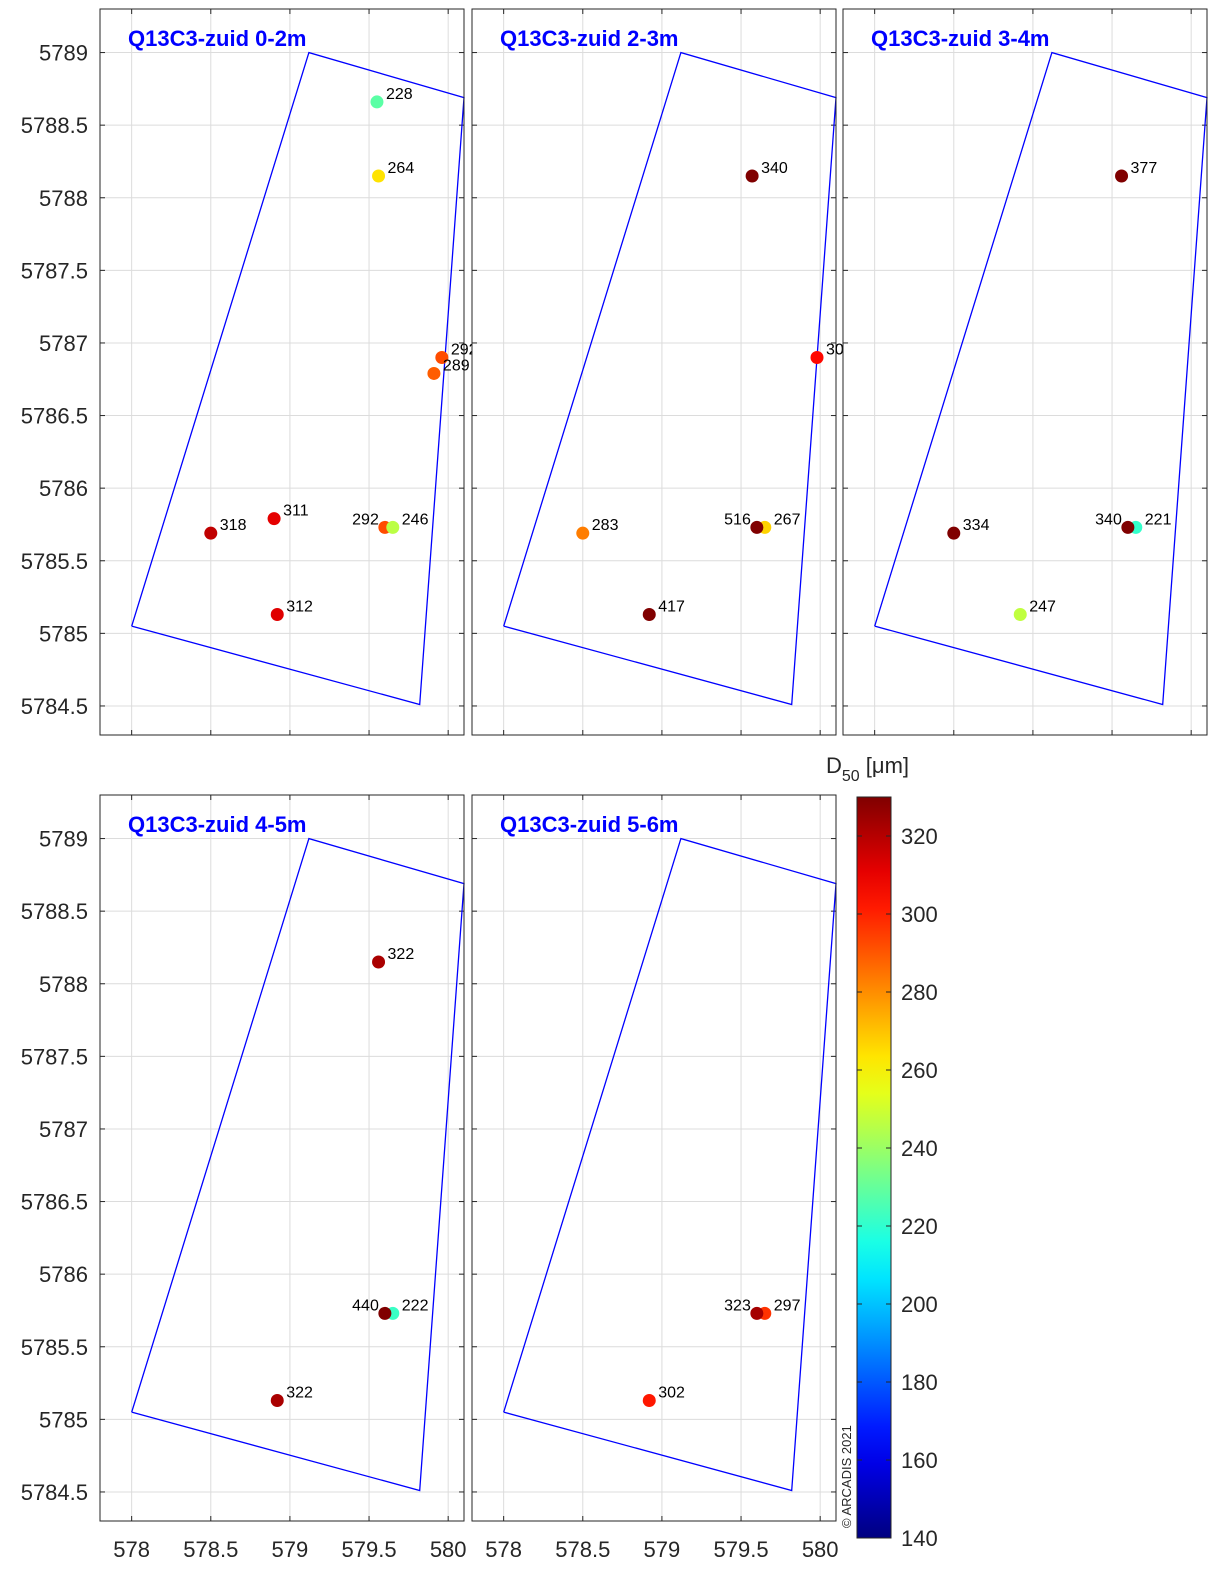  What do you see at coordinates (63, 1274) in the screenshot?
I see `y-tick-label: 5786` at bounding box center [63, 1274].